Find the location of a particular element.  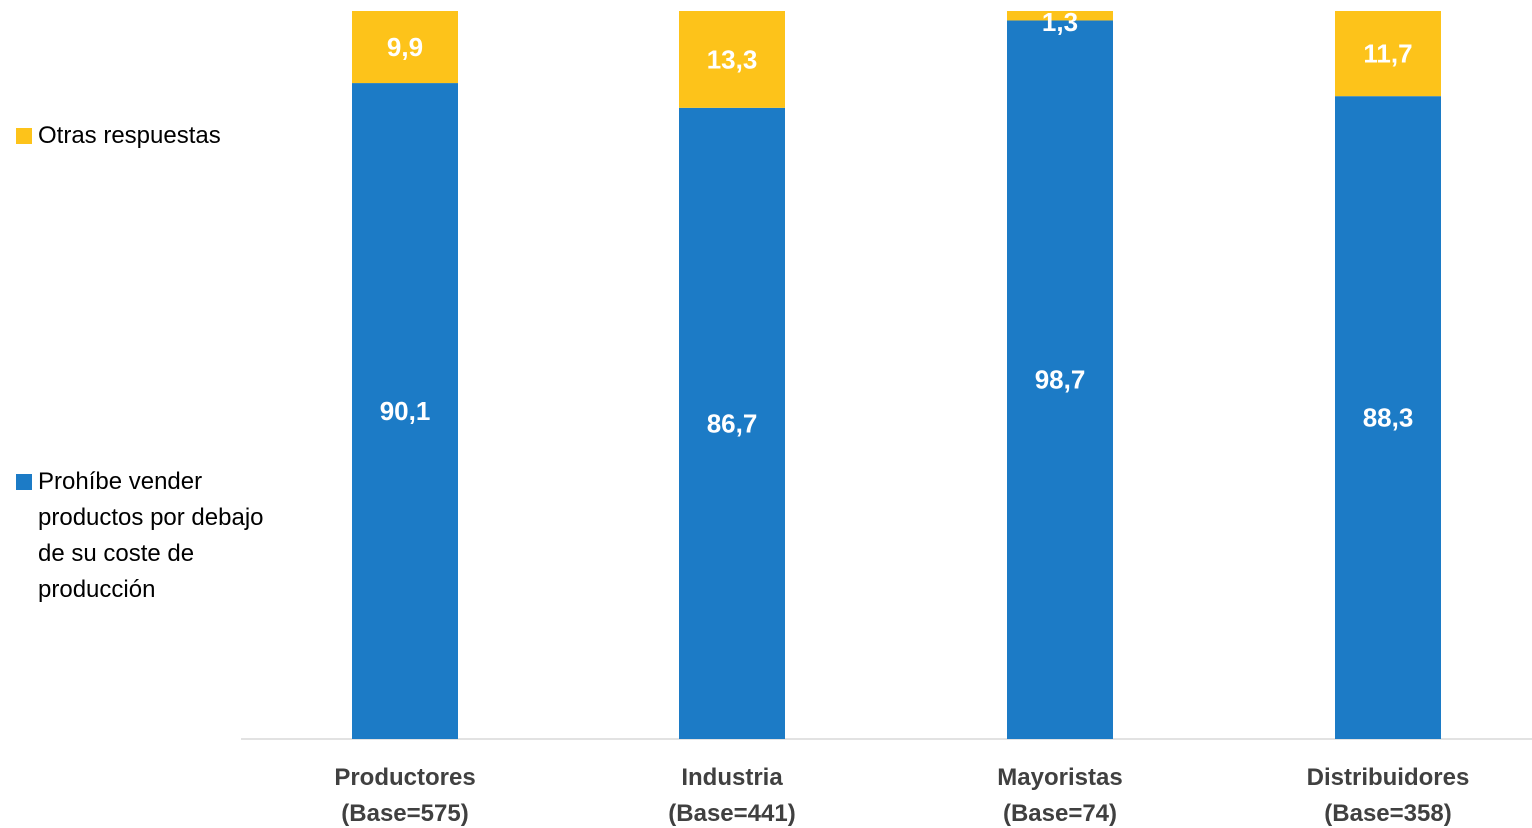

data-label-otras-2: 1,3 is located at coordinates (1060, 22).